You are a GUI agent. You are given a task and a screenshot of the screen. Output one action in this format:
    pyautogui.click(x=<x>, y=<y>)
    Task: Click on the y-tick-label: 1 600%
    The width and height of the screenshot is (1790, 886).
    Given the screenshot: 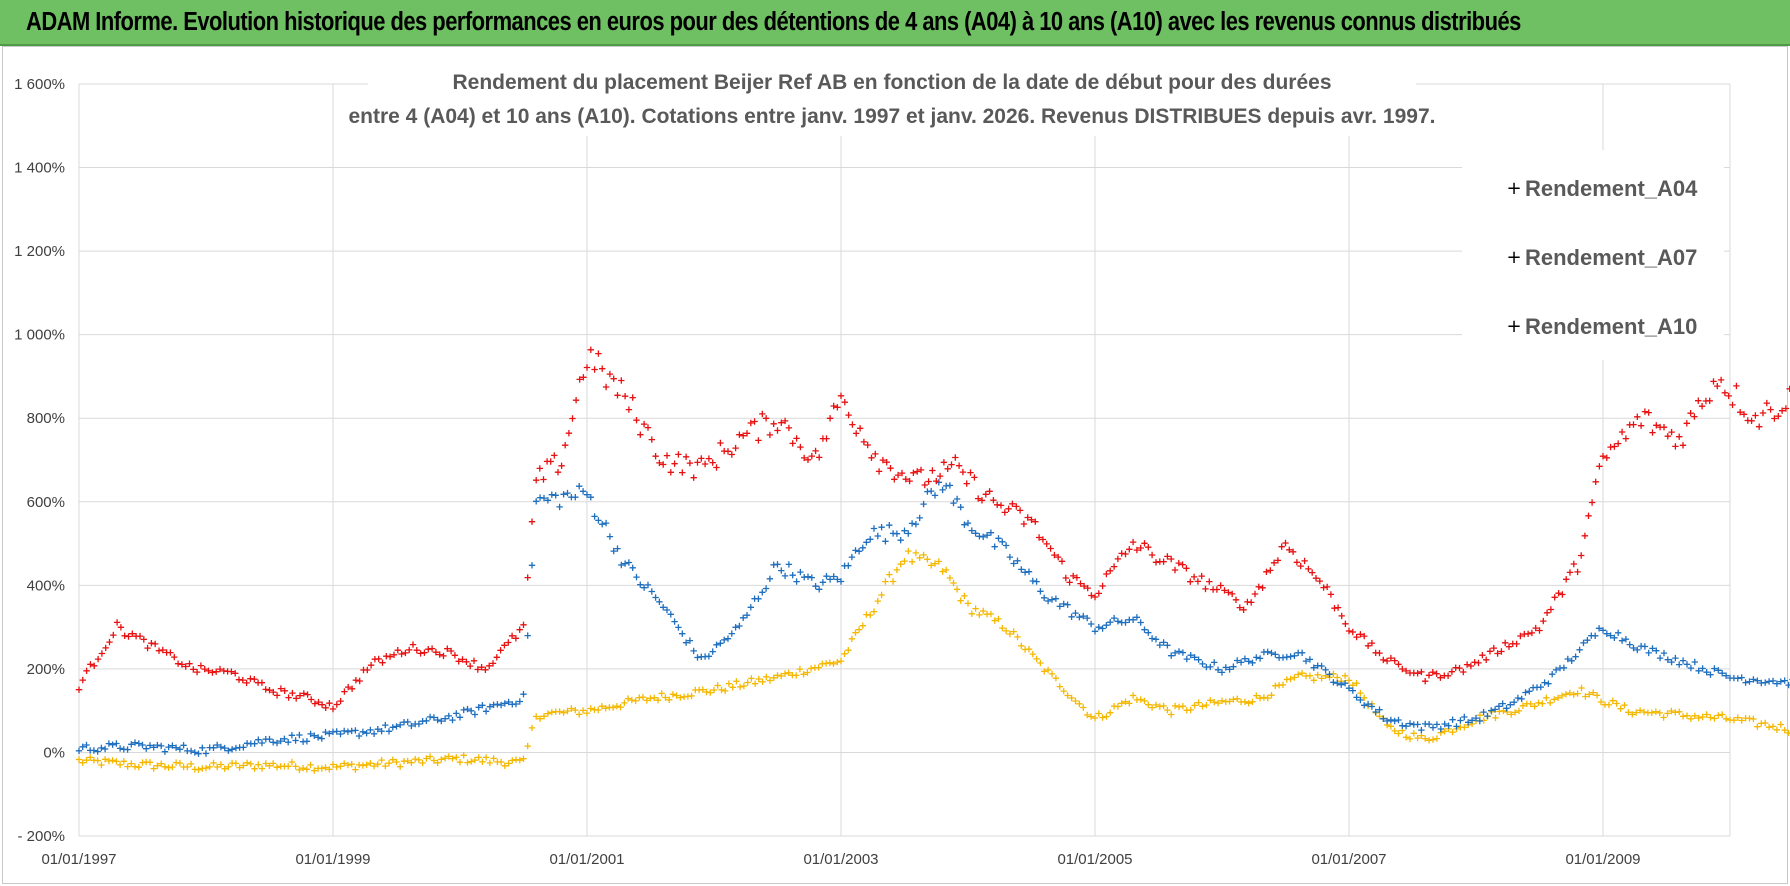 What is the action you would take?
    pyautogui.click(x=39, y=84)
    